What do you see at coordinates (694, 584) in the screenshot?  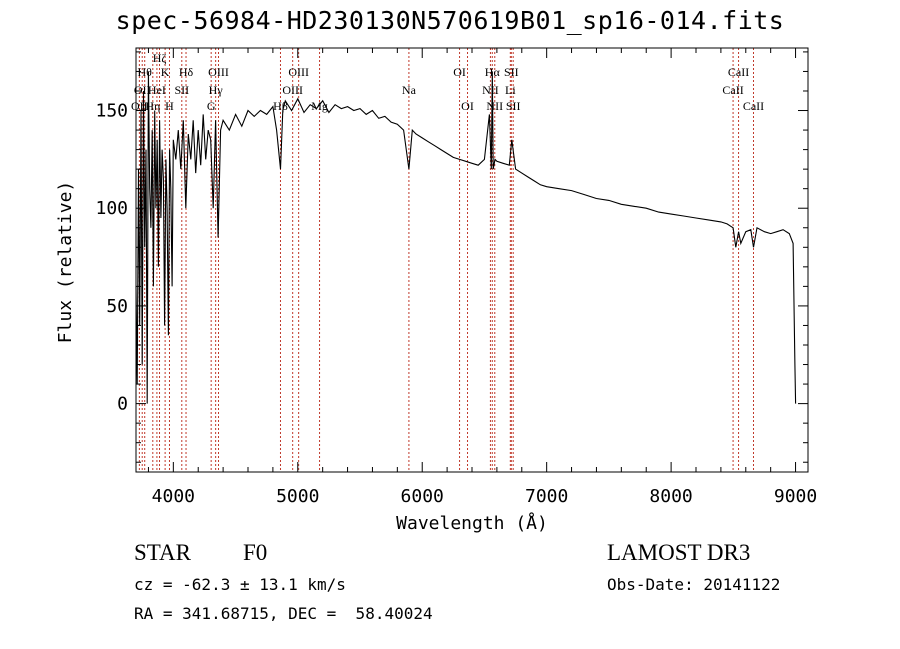 I see `observation-date: Obs-Date: 20141122` at bounding box center [694, 584].